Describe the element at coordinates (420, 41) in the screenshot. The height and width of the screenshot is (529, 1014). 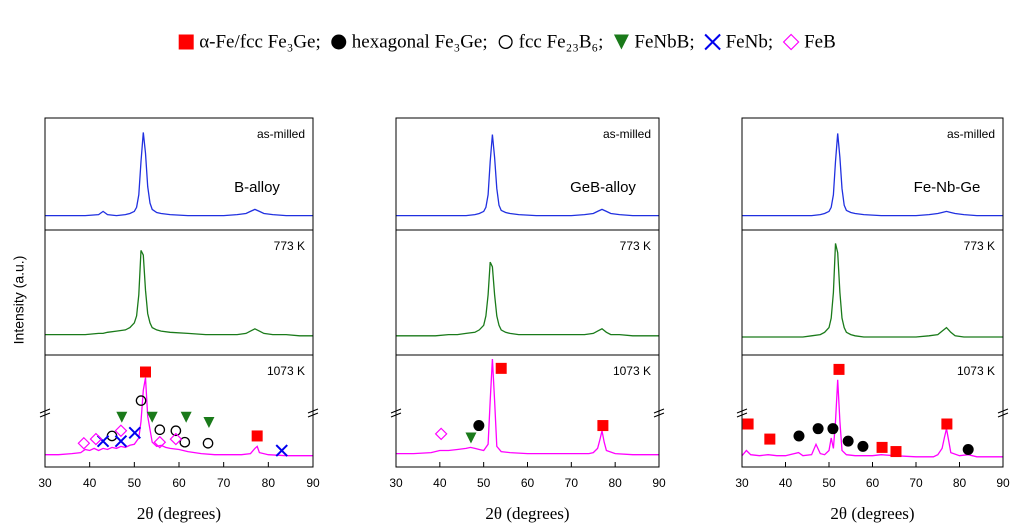
I see `legend-label: hexagonal Fe₃Ge;` at that location.